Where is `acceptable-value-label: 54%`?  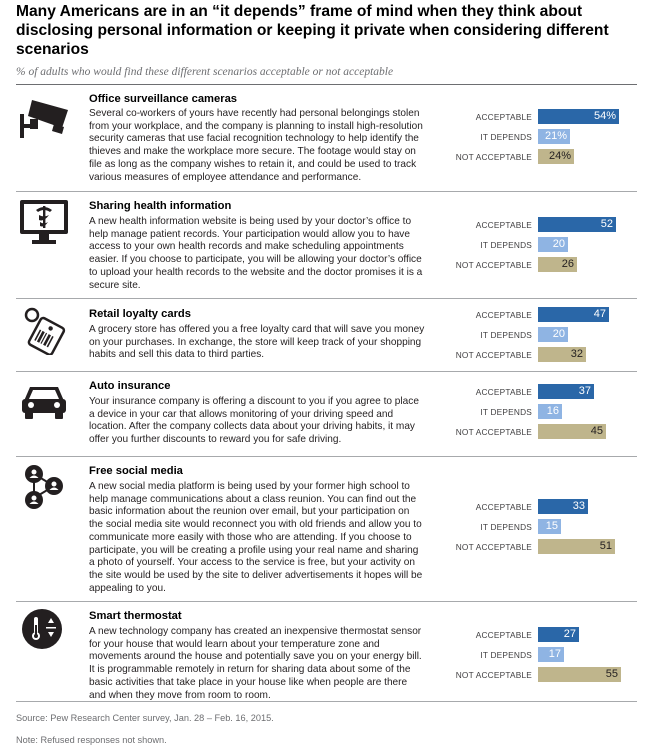
acceptable-value-label: 54% is located at coordinates (604, 116).